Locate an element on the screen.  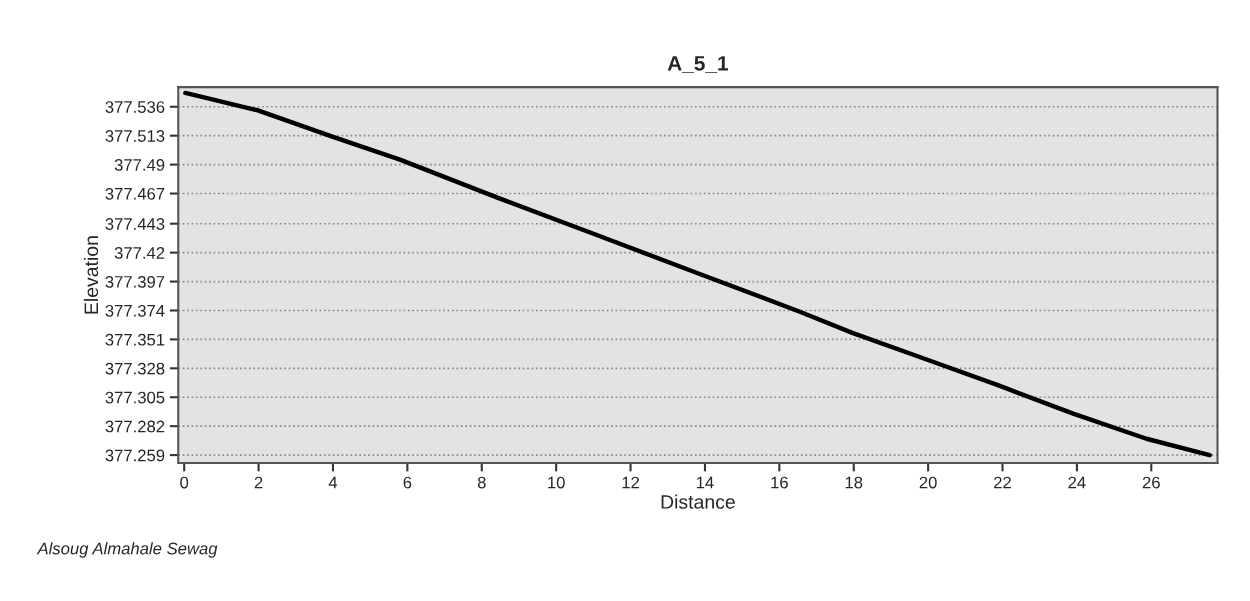
y-tick-label: 377.374 is located at coordinates (135, 310).